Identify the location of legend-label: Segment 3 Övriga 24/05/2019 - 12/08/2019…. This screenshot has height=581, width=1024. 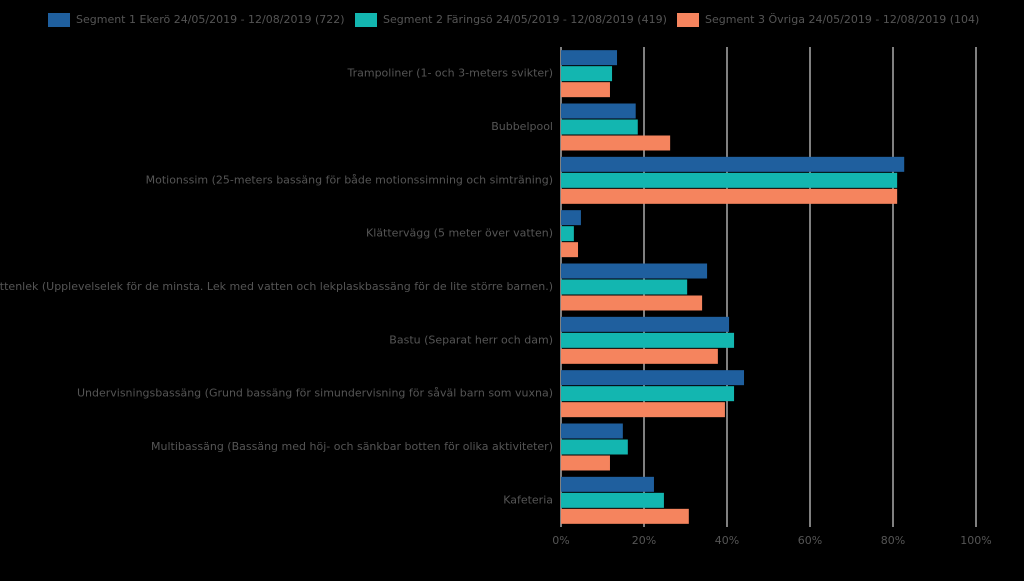
(842, 19).